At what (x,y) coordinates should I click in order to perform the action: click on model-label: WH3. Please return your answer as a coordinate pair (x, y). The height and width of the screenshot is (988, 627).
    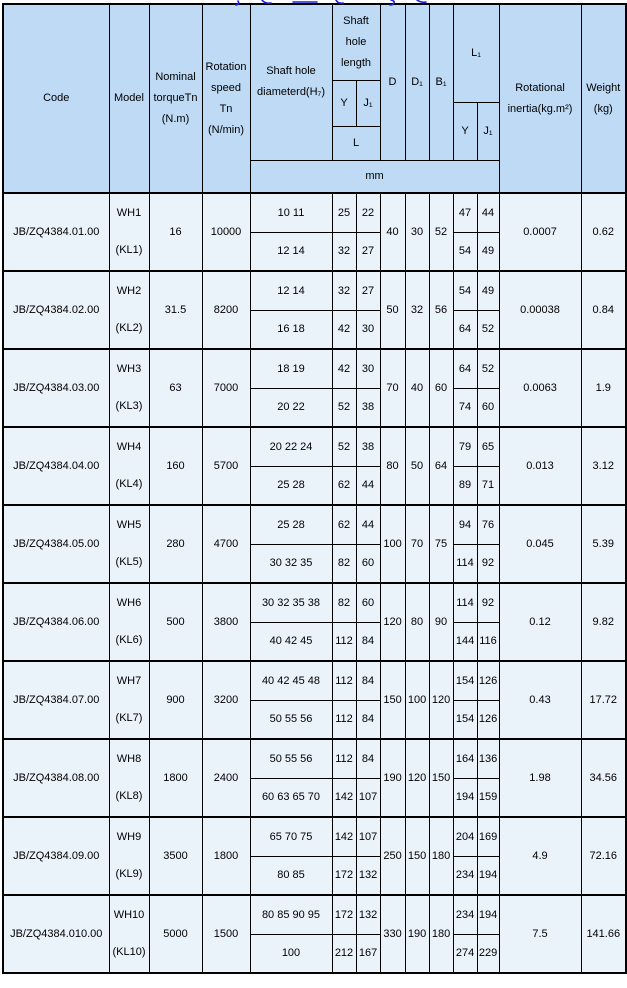
    Looking at the image, I should click on (129, 369).